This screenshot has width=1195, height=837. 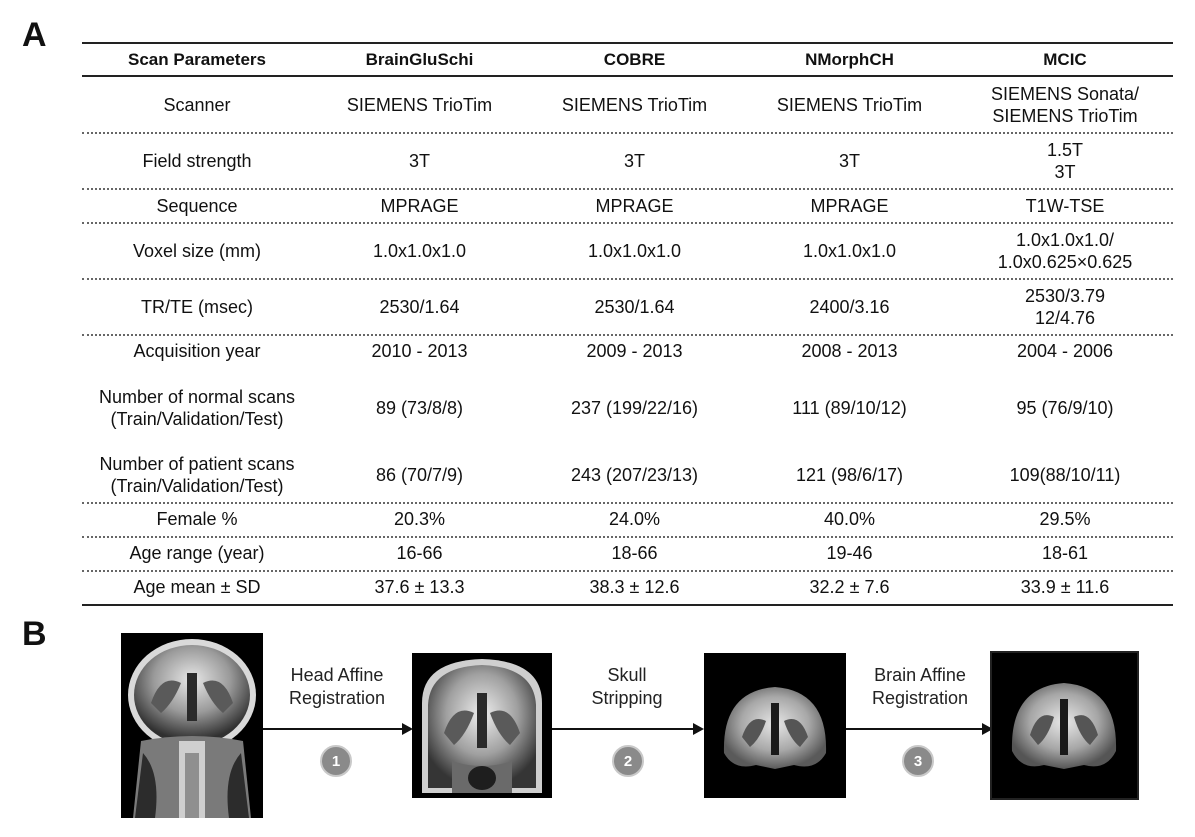 What do you see at coordinates (419, 307) in the screenshot?
I see `cell-braingluschi: 2530/1.64` at bounding box center [419, 307].